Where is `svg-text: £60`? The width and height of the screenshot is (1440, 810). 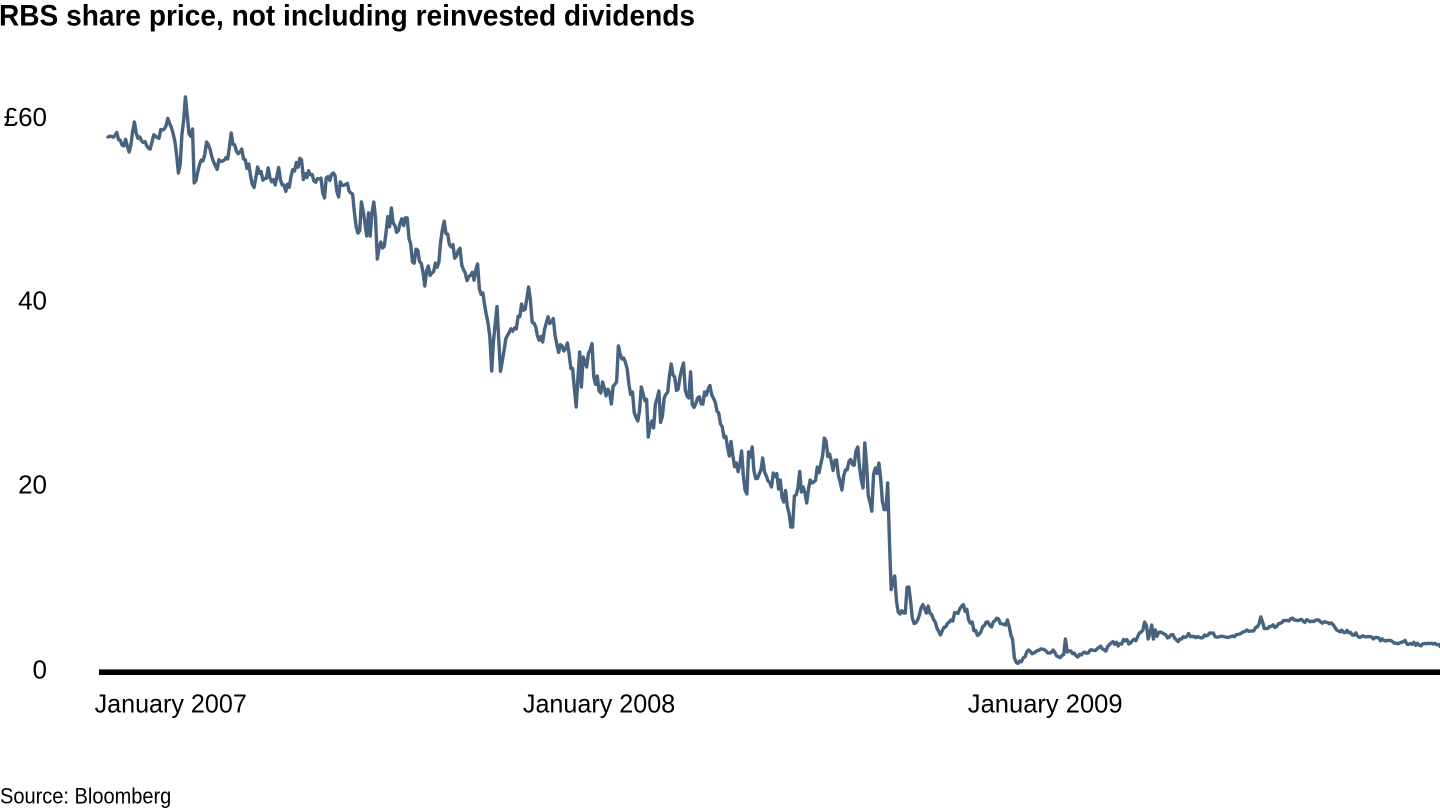
svg-text: £60 is located at coordinates (25, 117).